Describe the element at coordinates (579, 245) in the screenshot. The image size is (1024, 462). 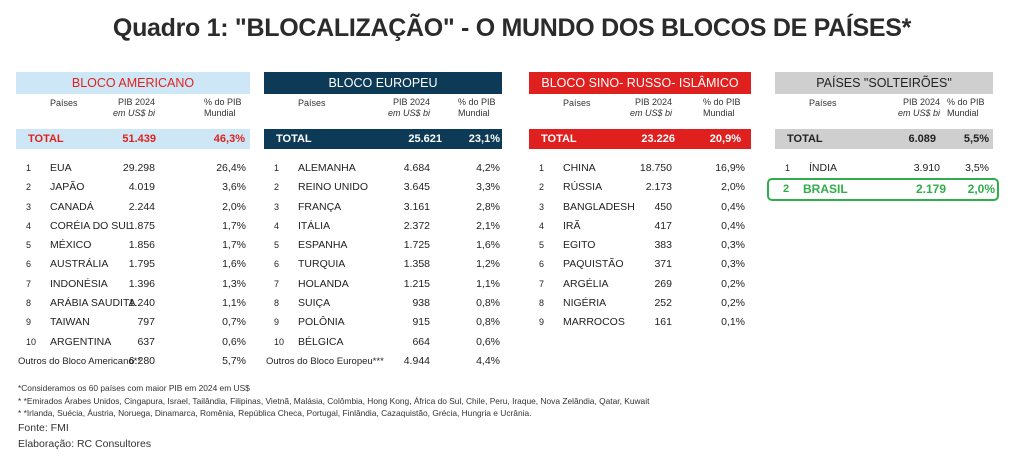
I see `row-country-name: EGITO` at that location.